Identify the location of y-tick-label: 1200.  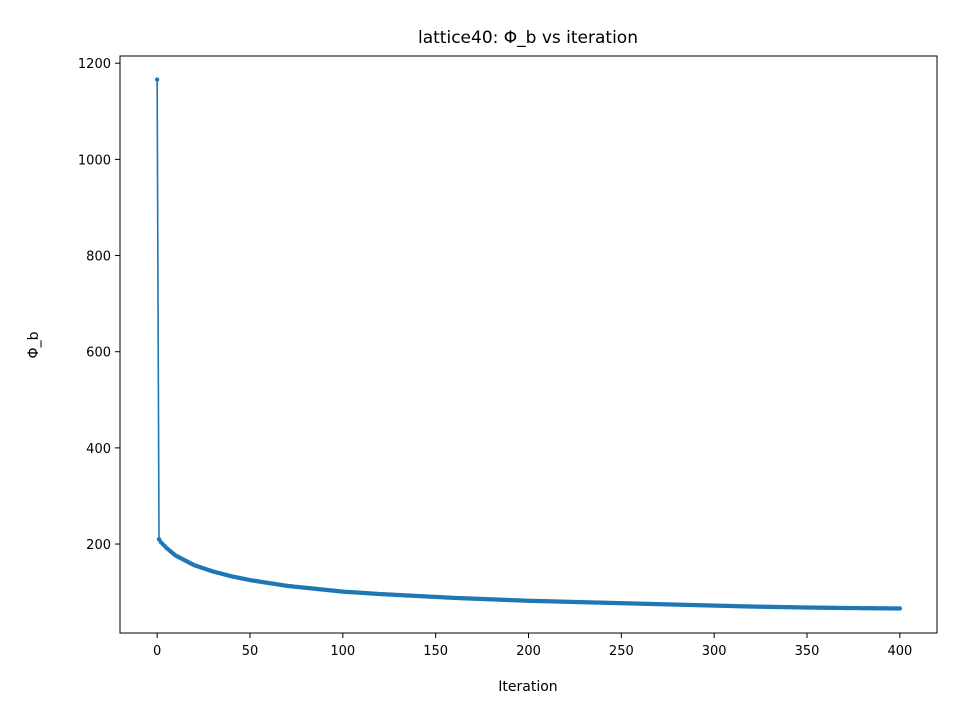
(94, 64).